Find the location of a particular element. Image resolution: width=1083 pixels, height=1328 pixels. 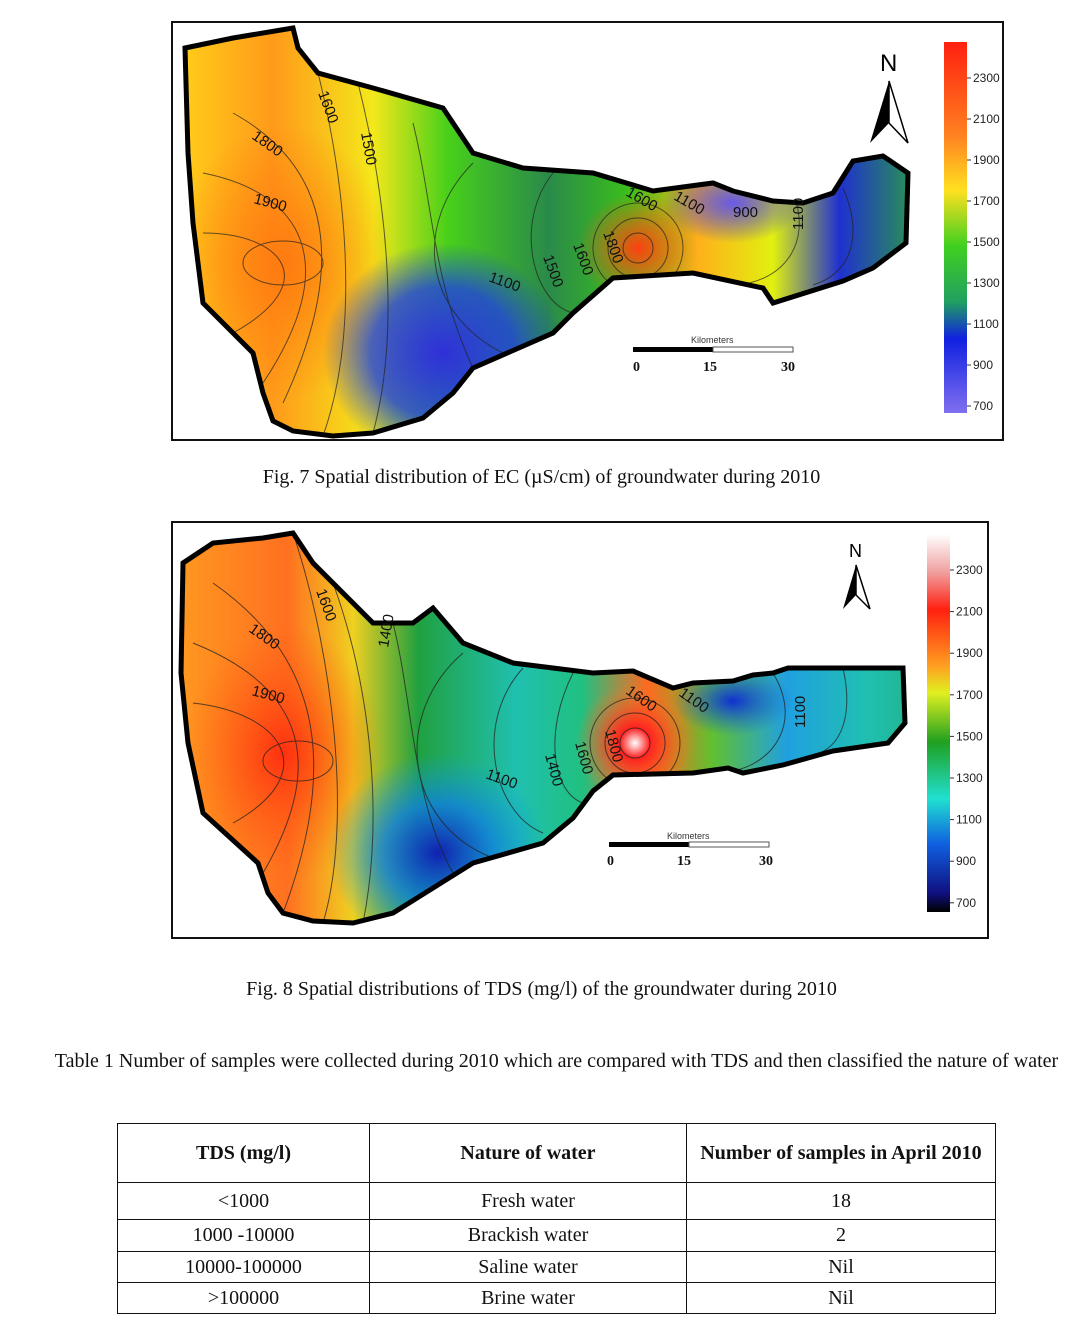

cell: Saline water is located at coordinates (528, 1267).